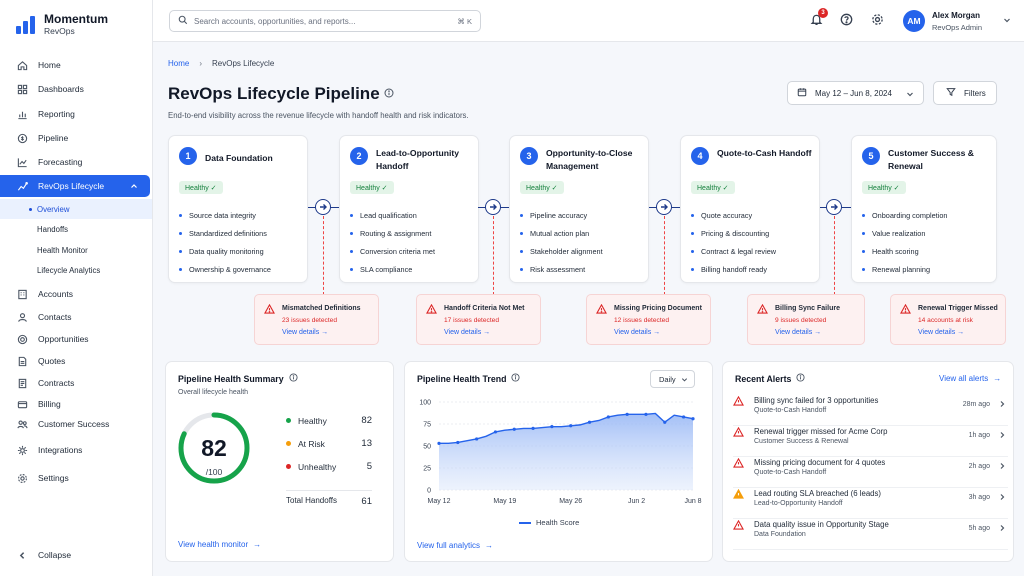 Image resolution: width=1024 pixels, height=576 pixels. I want to click on list-item: Value realization, so click(904, 233).